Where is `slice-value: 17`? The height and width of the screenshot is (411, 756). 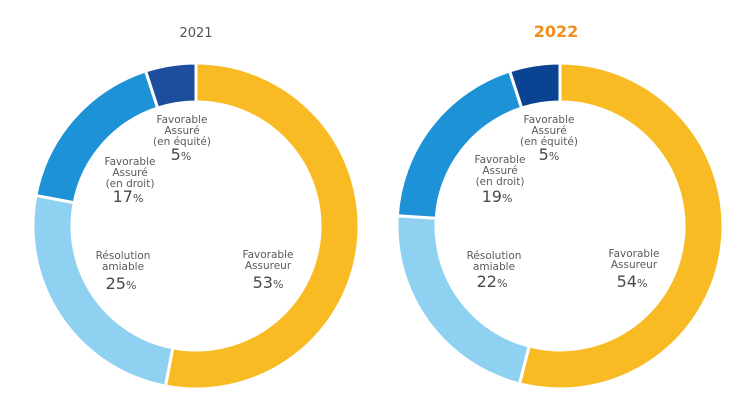 slice-value: 17 is located at coordinates (123, 196).